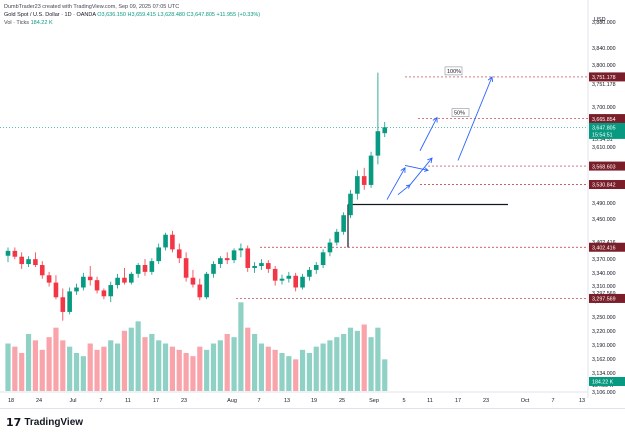 Image resolution: width=625 pixels, height=434 pixels. I want to click on date-tick-label: 23, so click(184, 401).